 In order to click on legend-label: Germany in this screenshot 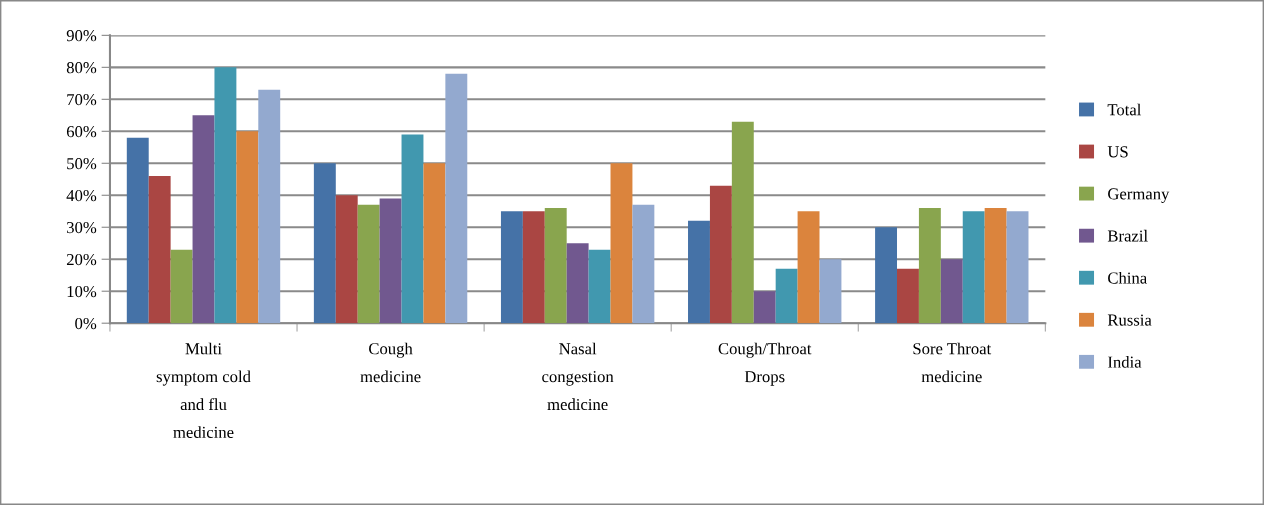, I will do `click(1139, 195)`.